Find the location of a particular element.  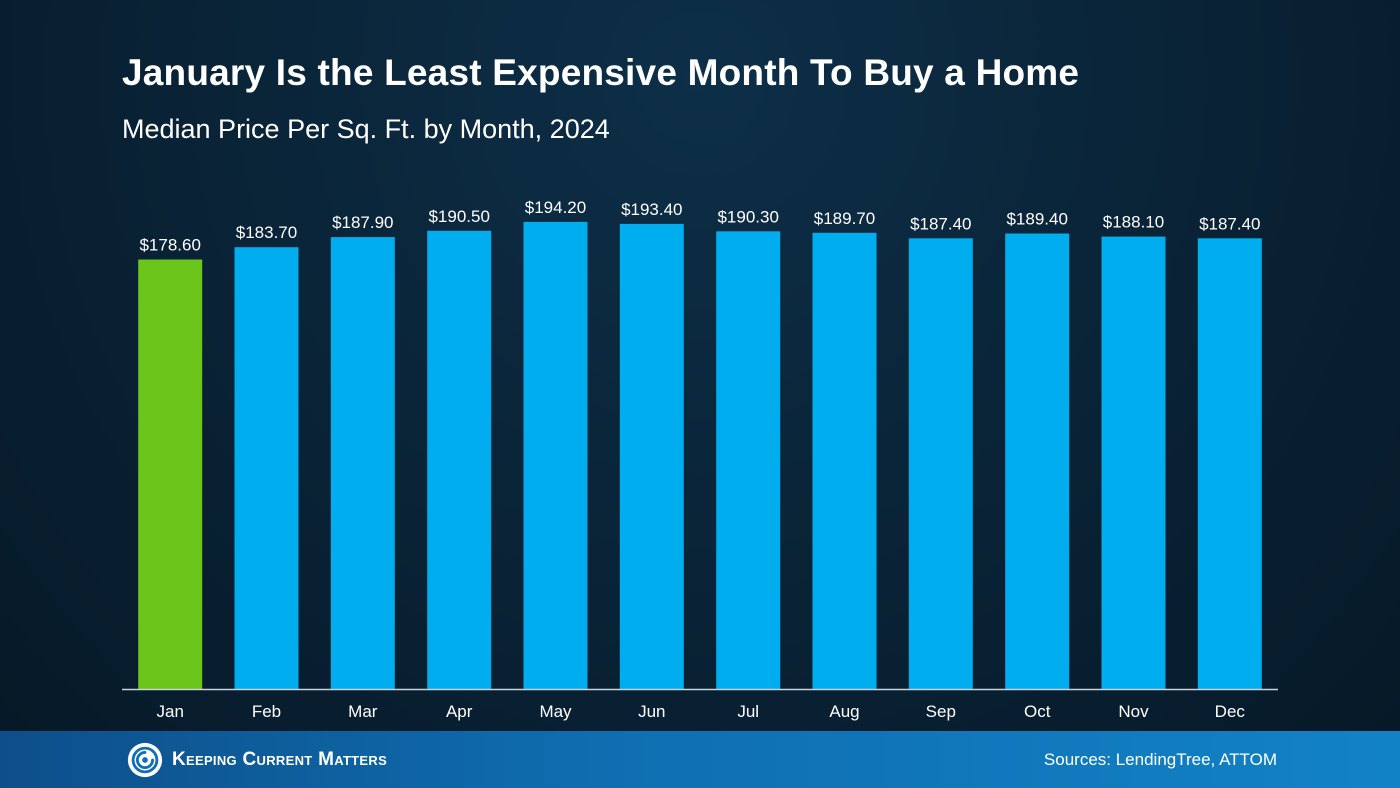

value-label-may: $194.20 is located at coordinates (555, 207).